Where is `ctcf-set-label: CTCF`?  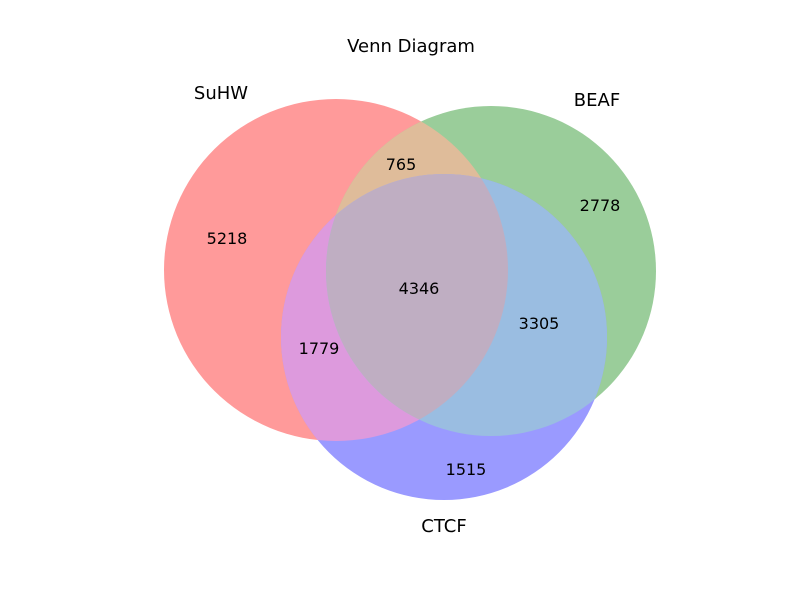
ctcf-set-label: CTCF is located at coordinates (443, 526).